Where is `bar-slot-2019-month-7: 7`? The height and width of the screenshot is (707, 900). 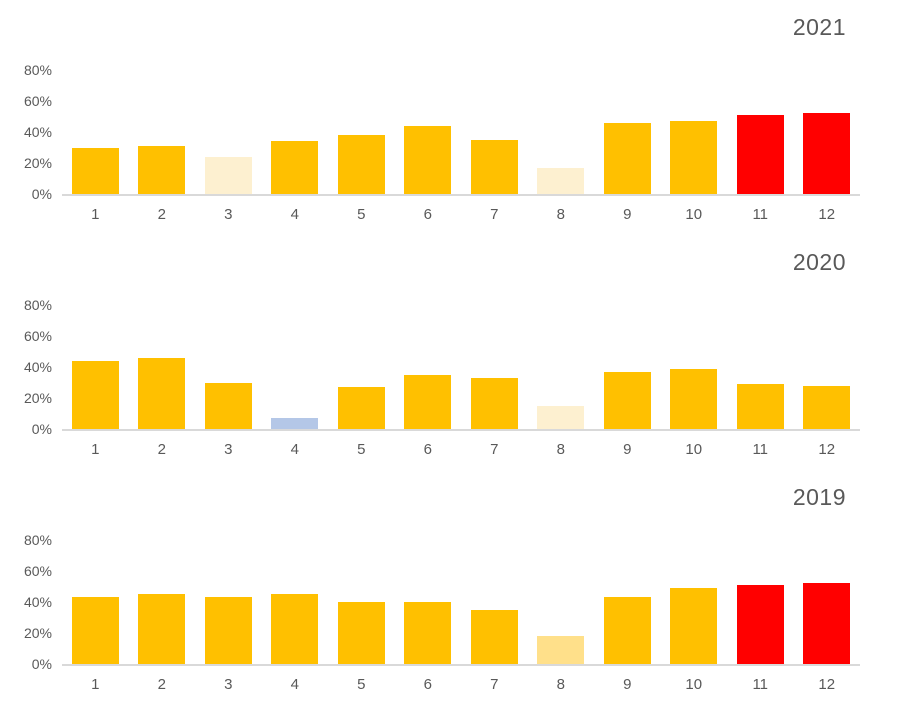 bar-slot-2019-month-7: 7 is located at coordinates (494, 616).